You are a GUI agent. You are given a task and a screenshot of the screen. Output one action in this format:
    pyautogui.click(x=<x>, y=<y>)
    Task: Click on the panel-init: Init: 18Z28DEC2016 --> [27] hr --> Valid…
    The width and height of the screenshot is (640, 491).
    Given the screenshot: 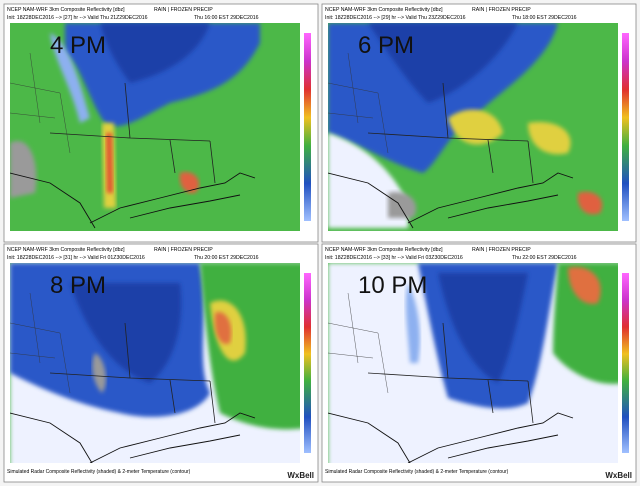 What is the action you would take?
    pyautogui.click(x=77, y=18)
    